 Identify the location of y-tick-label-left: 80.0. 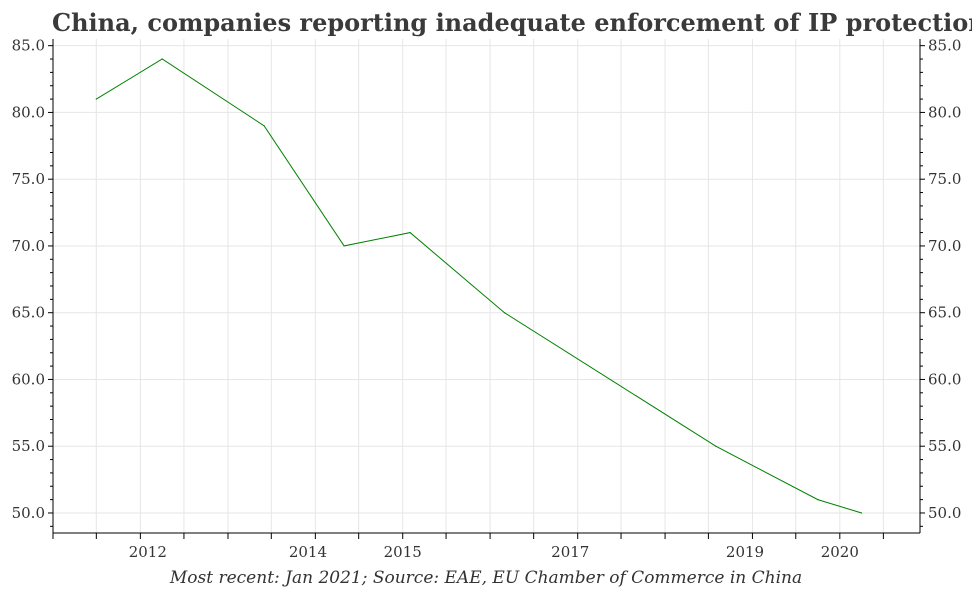
(28, 112).